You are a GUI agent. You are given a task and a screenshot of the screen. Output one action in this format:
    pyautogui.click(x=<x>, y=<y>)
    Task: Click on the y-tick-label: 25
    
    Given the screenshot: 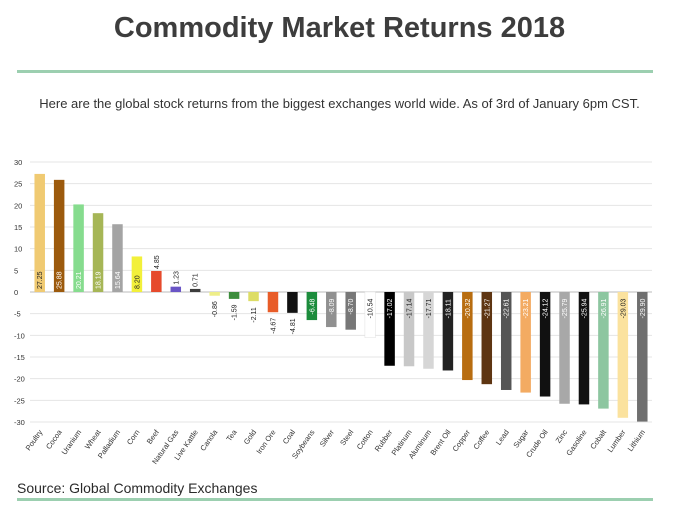 What is the action you would take?
    pyautogui.click(x=18, y=184)
    